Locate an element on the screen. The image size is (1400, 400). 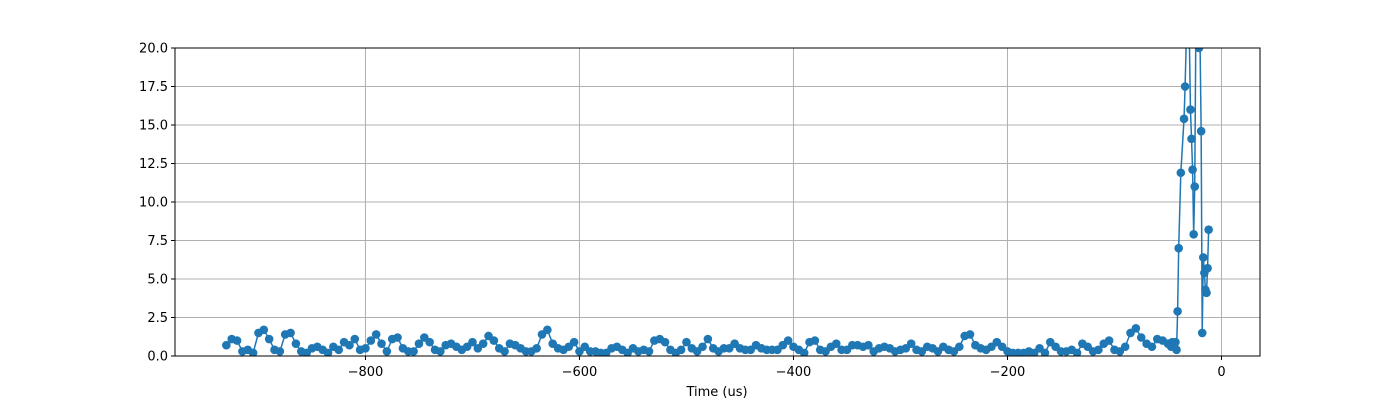
y-tick-label: 5.0 is located at coordinates (157, 280).